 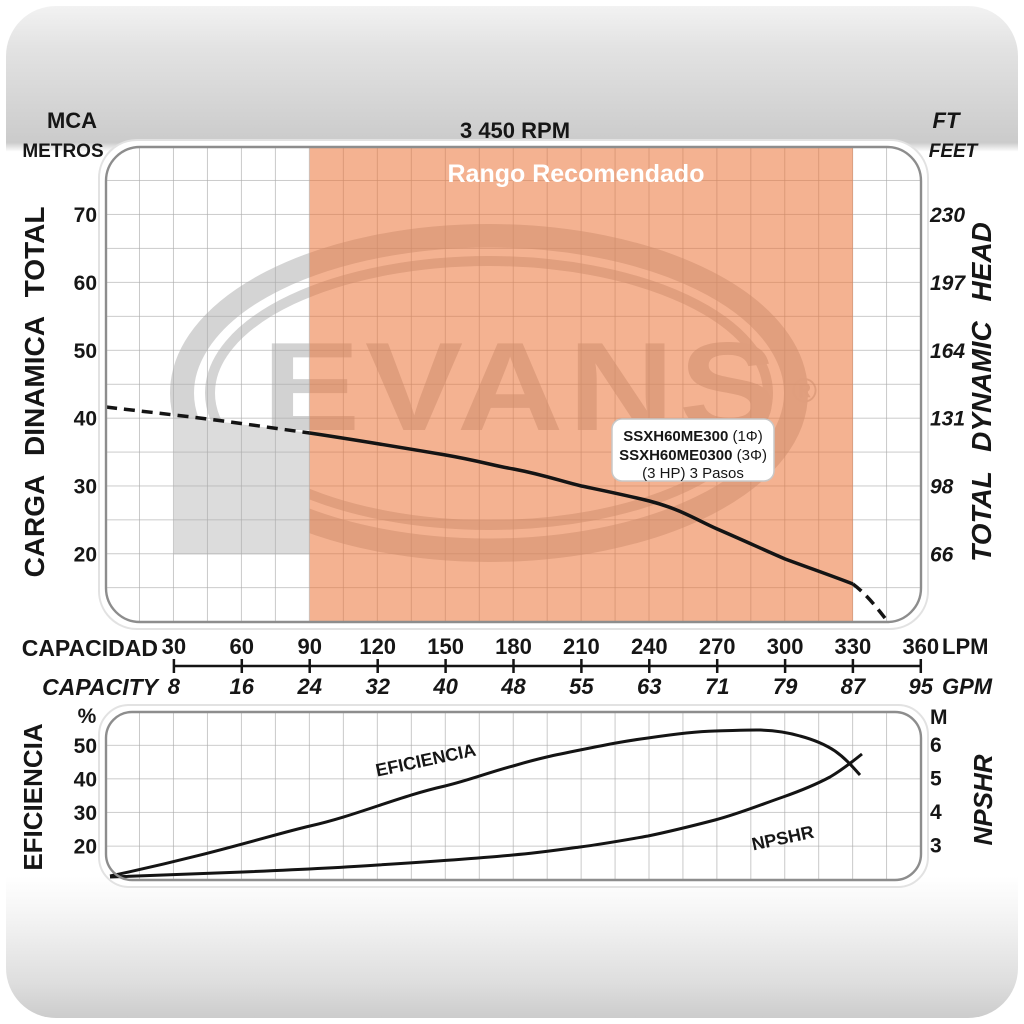 I want to click on capacity-label-es: CAPACIDAD, so click(x=90, y=648).